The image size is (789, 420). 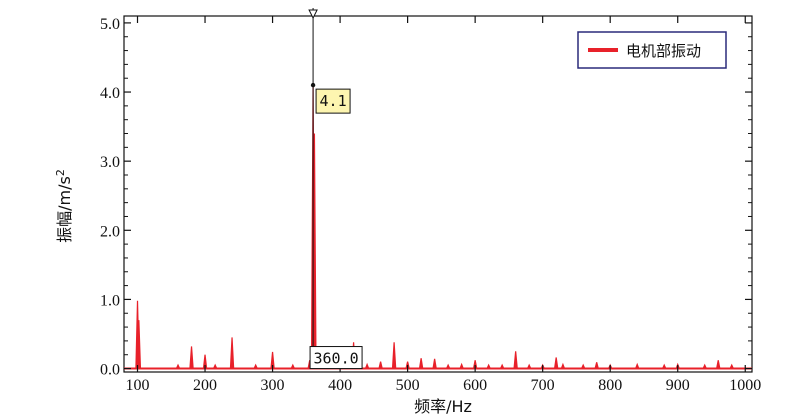 What do you see at coordinates (543, 385) in the screenshot?
I see `x-tick-label: 700` at bounding box center [543, 385].